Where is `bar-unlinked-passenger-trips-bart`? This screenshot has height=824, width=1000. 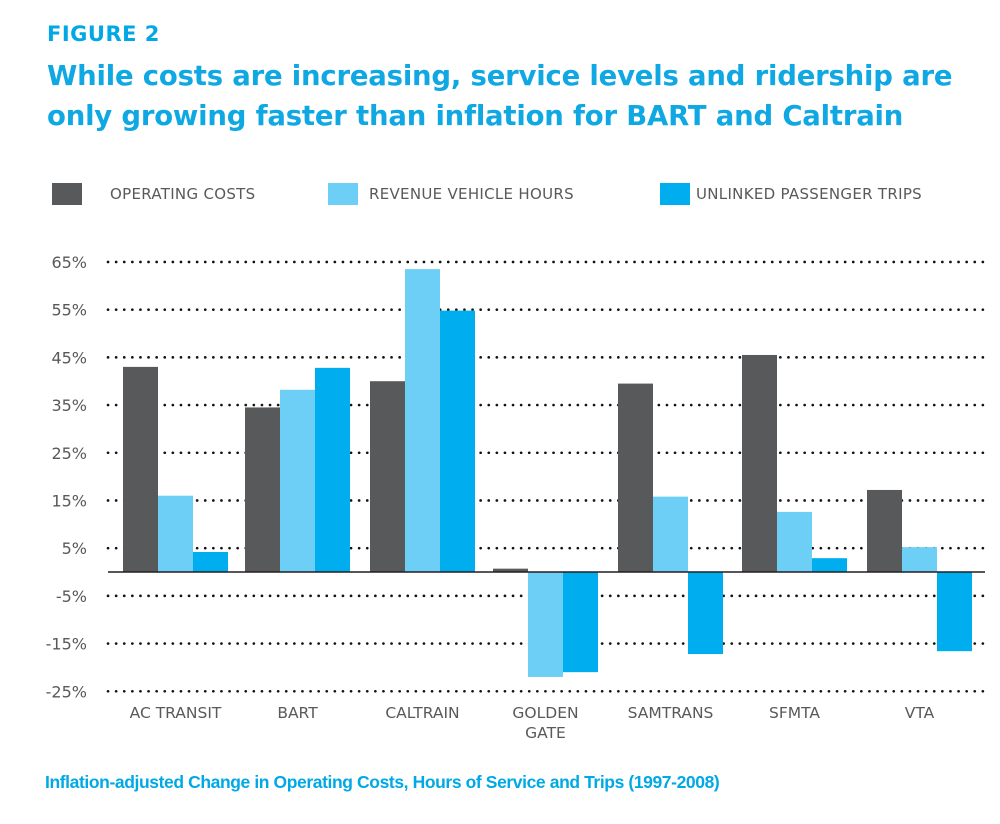
bar-unlinked-passenger-trips-bart is located at coordinates (332, 469).